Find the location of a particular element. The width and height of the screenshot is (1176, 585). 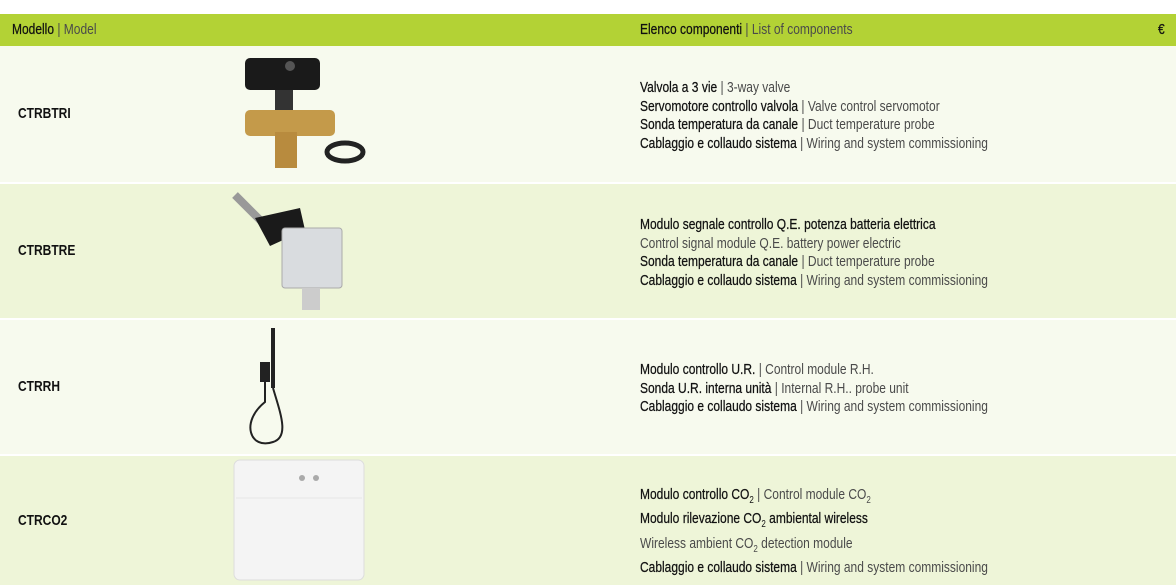

model-code: CTRCO2 is located at coordinates (43, 520).